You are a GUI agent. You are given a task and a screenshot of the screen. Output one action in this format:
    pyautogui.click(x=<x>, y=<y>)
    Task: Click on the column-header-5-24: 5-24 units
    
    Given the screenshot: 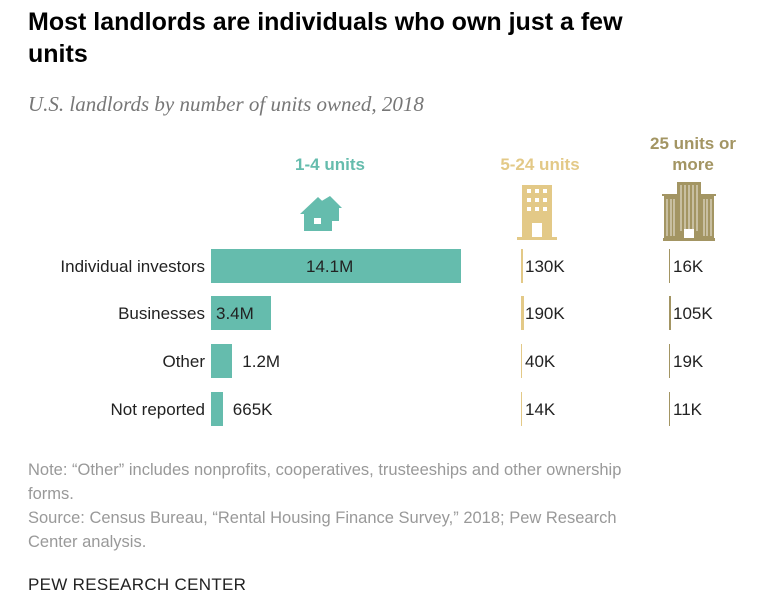 What is the action you would take?
    pyautogui.click(x=540, y=164)
    